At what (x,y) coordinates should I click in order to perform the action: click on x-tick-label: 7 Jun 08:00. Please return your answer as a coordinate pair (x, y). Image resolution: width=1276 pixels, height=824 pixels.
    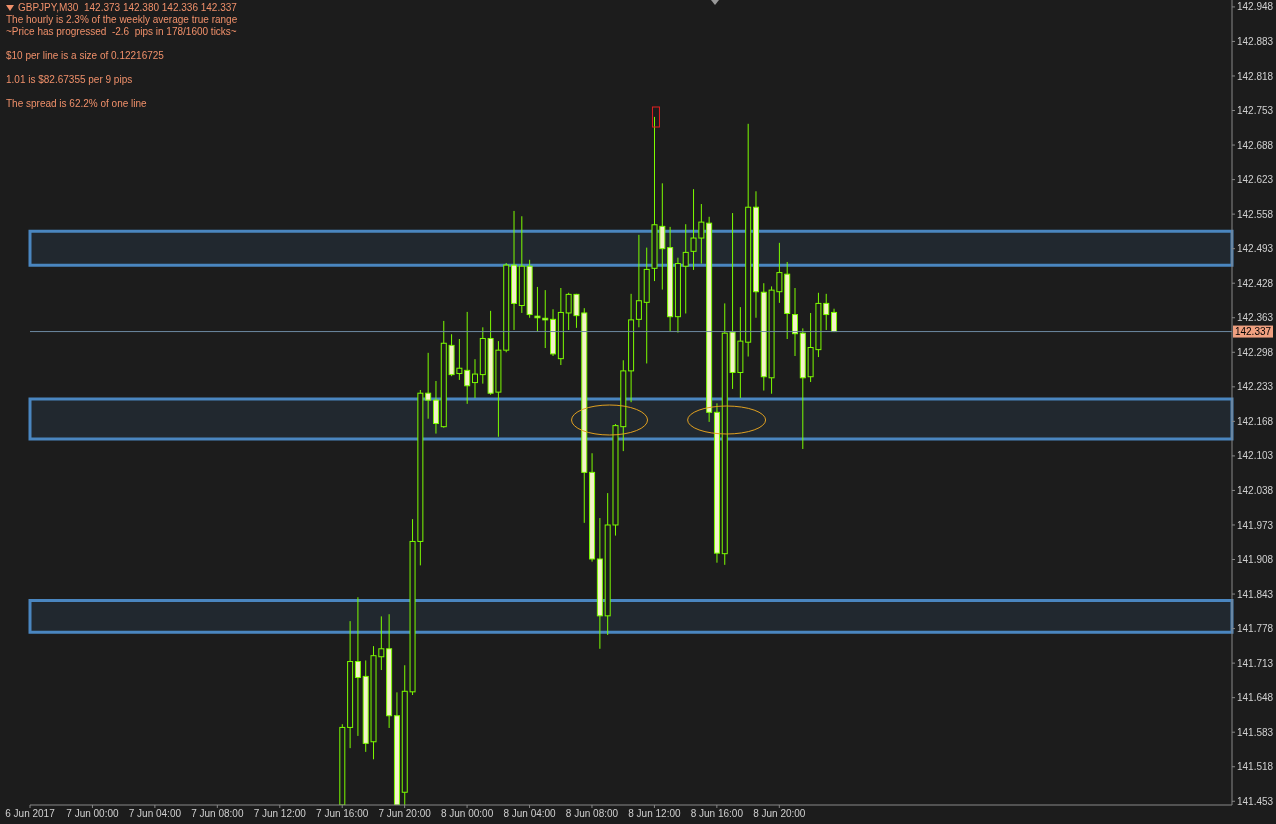
    Looking at the image, I should click on (217, 814).